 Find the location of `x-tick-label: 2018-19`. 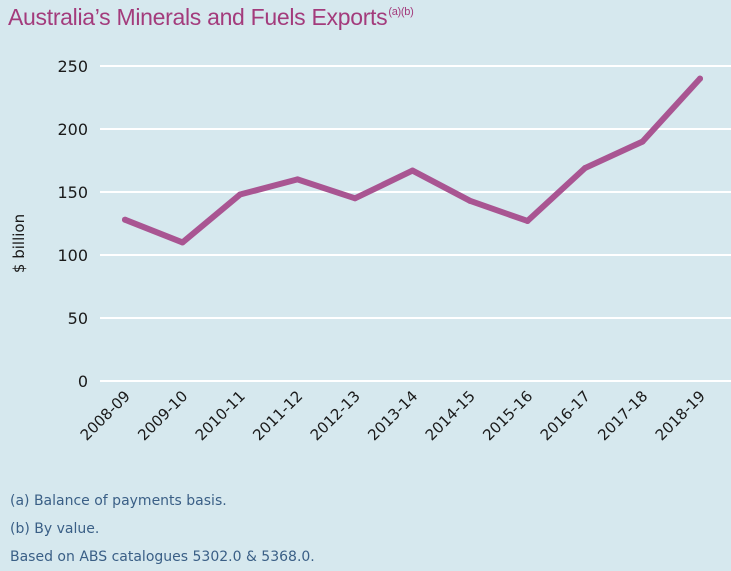

x-tick-label: 2018-19 is located at coordinates (680, 415).